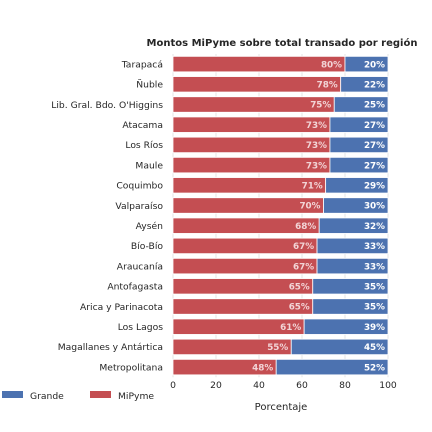 This screenshot has width=432, height=432. What do you see at coordinates (100, 394) in the screenshot?
I see `legend-swatch-mipyme` at bounding box center [100, 394].